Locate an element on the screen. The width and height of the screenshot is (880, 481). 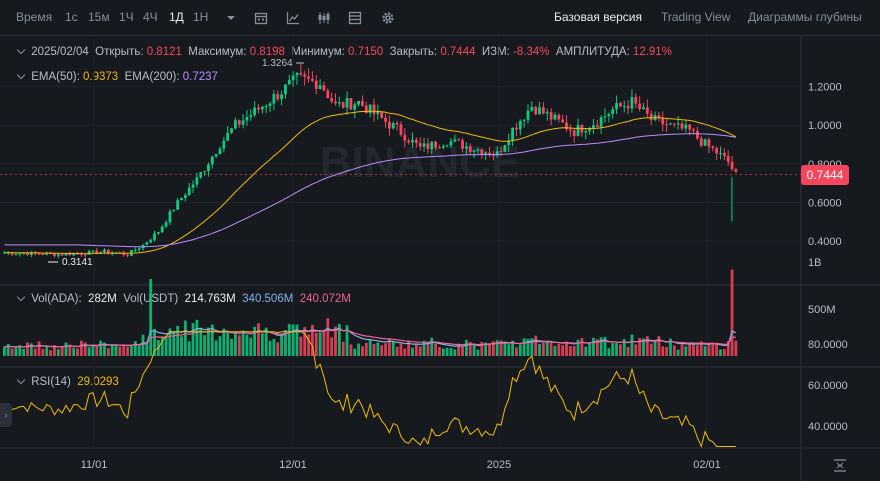
caret-down-icon is located at coordinates (231, 18).